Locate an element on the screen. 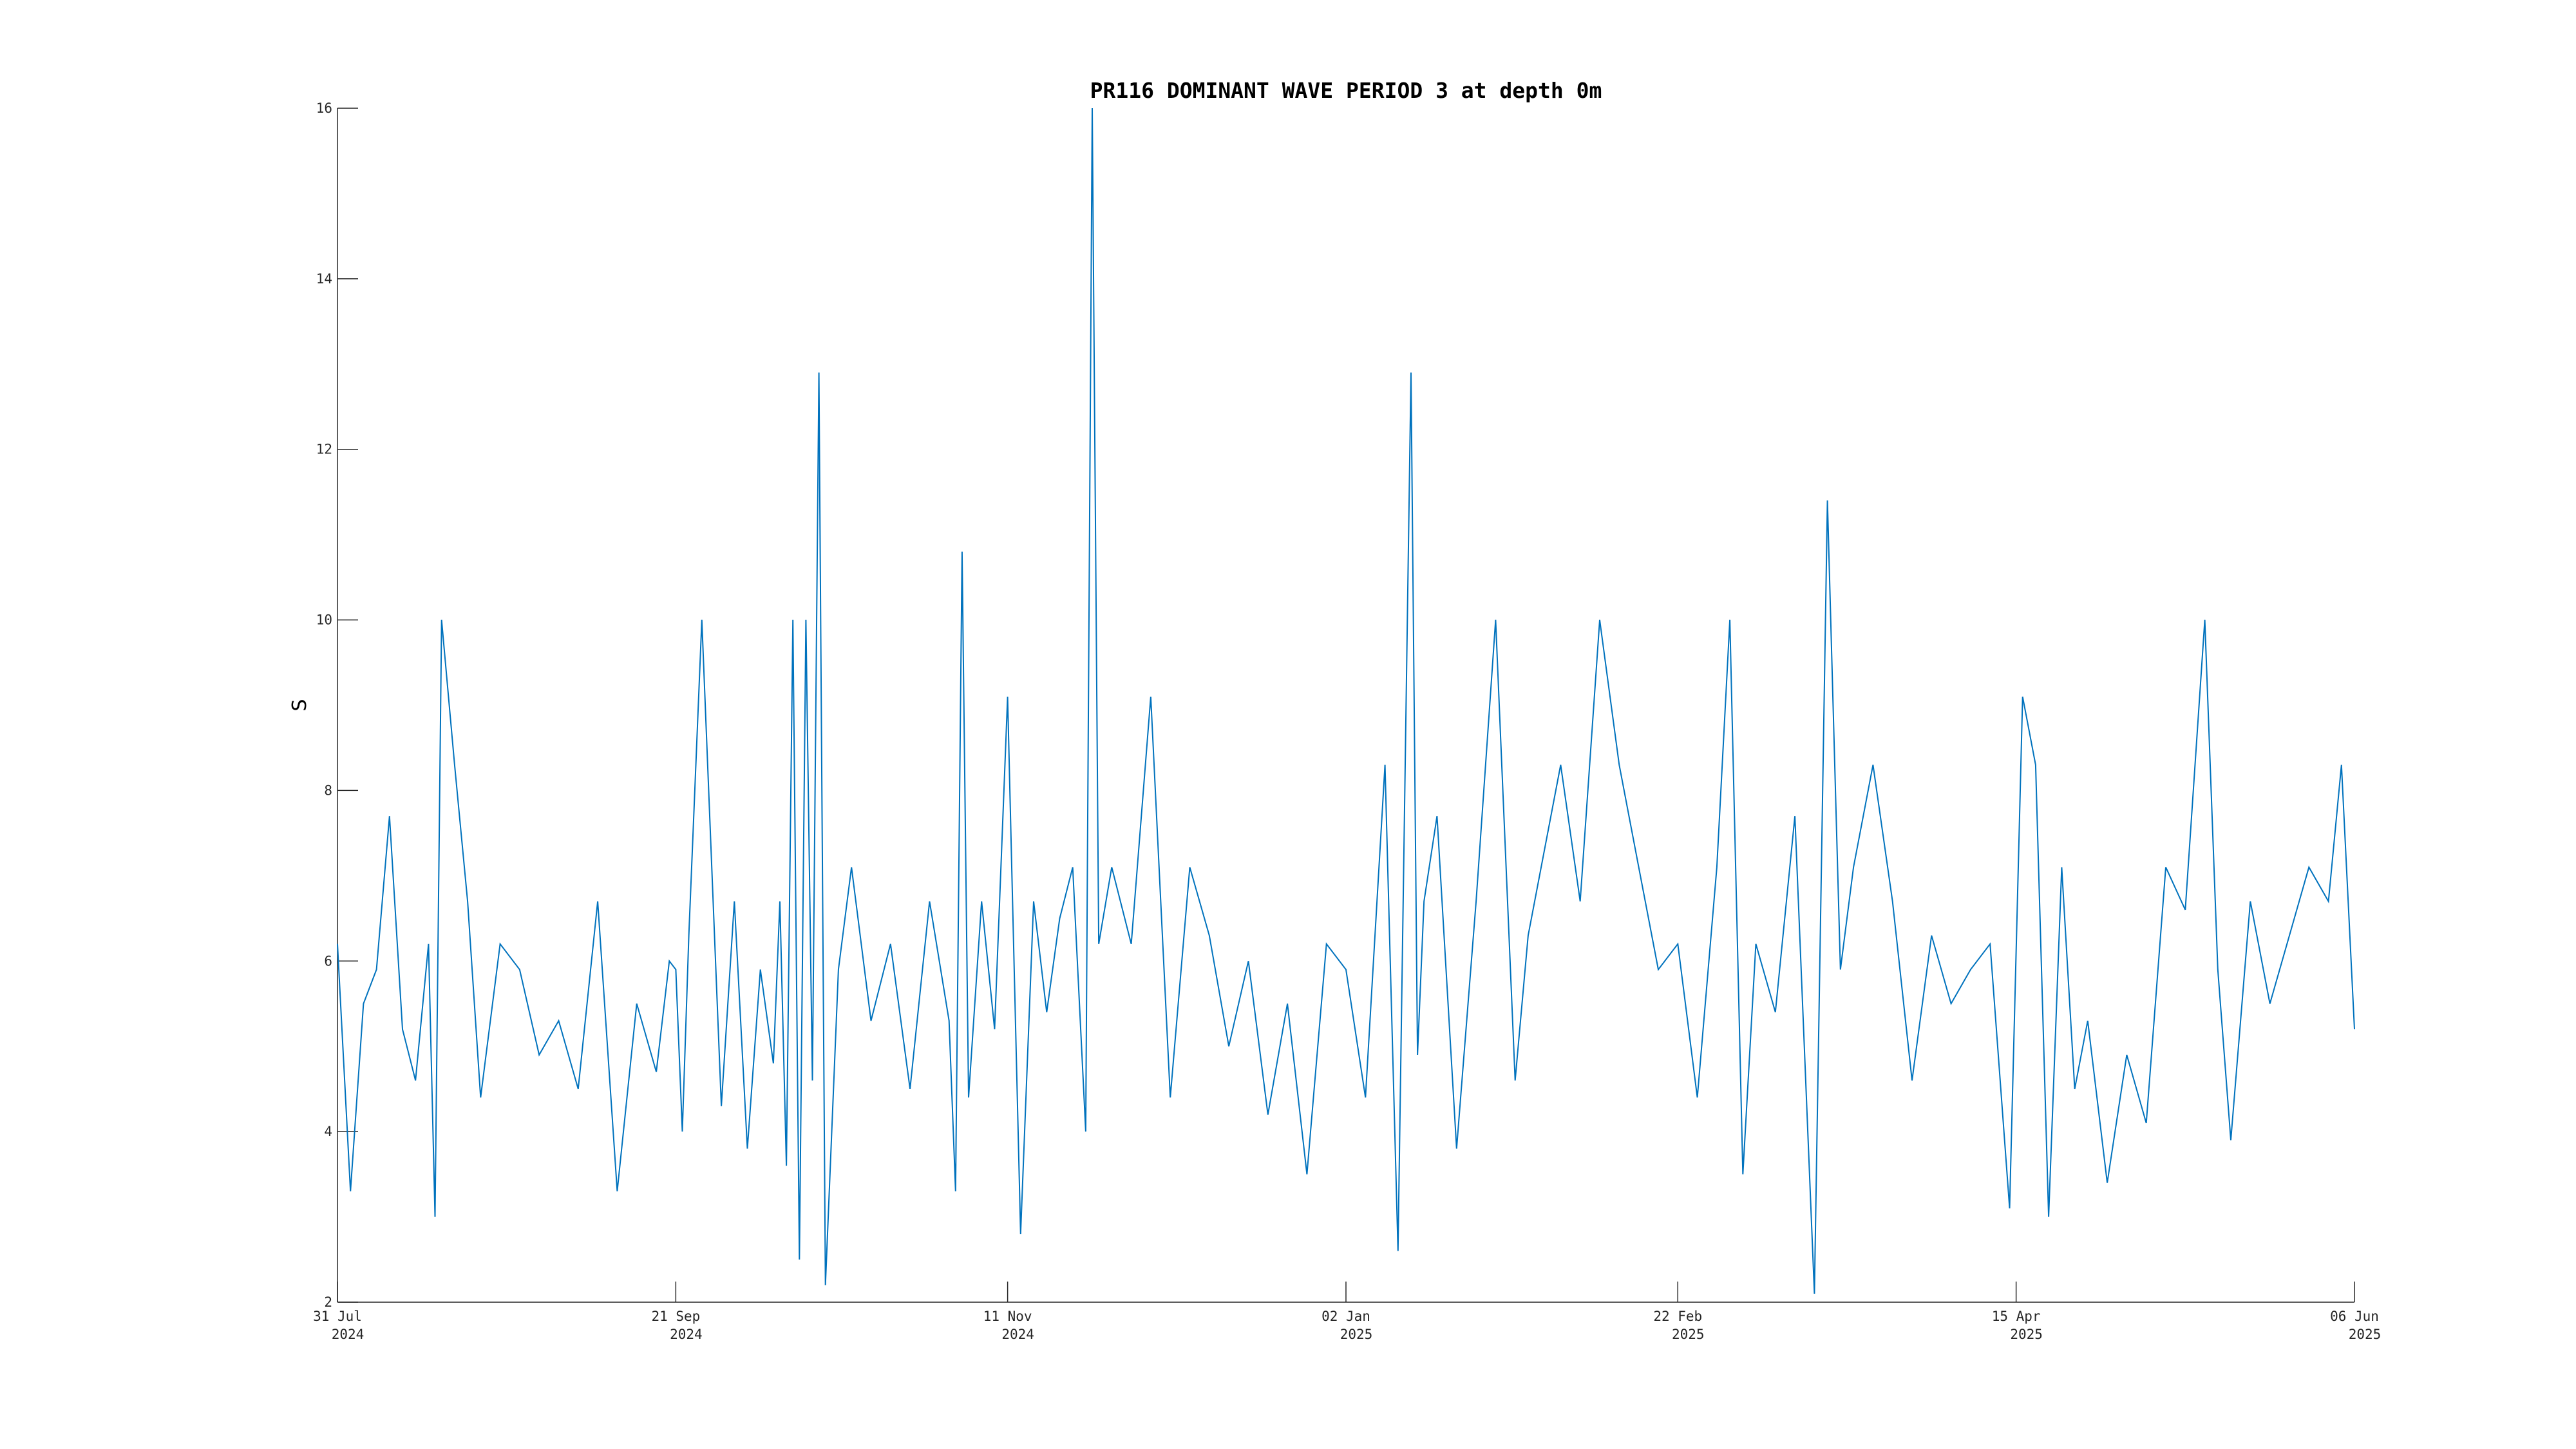 This screenshot has height=1449, width=2576. x-tick-label: 15 Apr is located at coordinates (2016, 1317).